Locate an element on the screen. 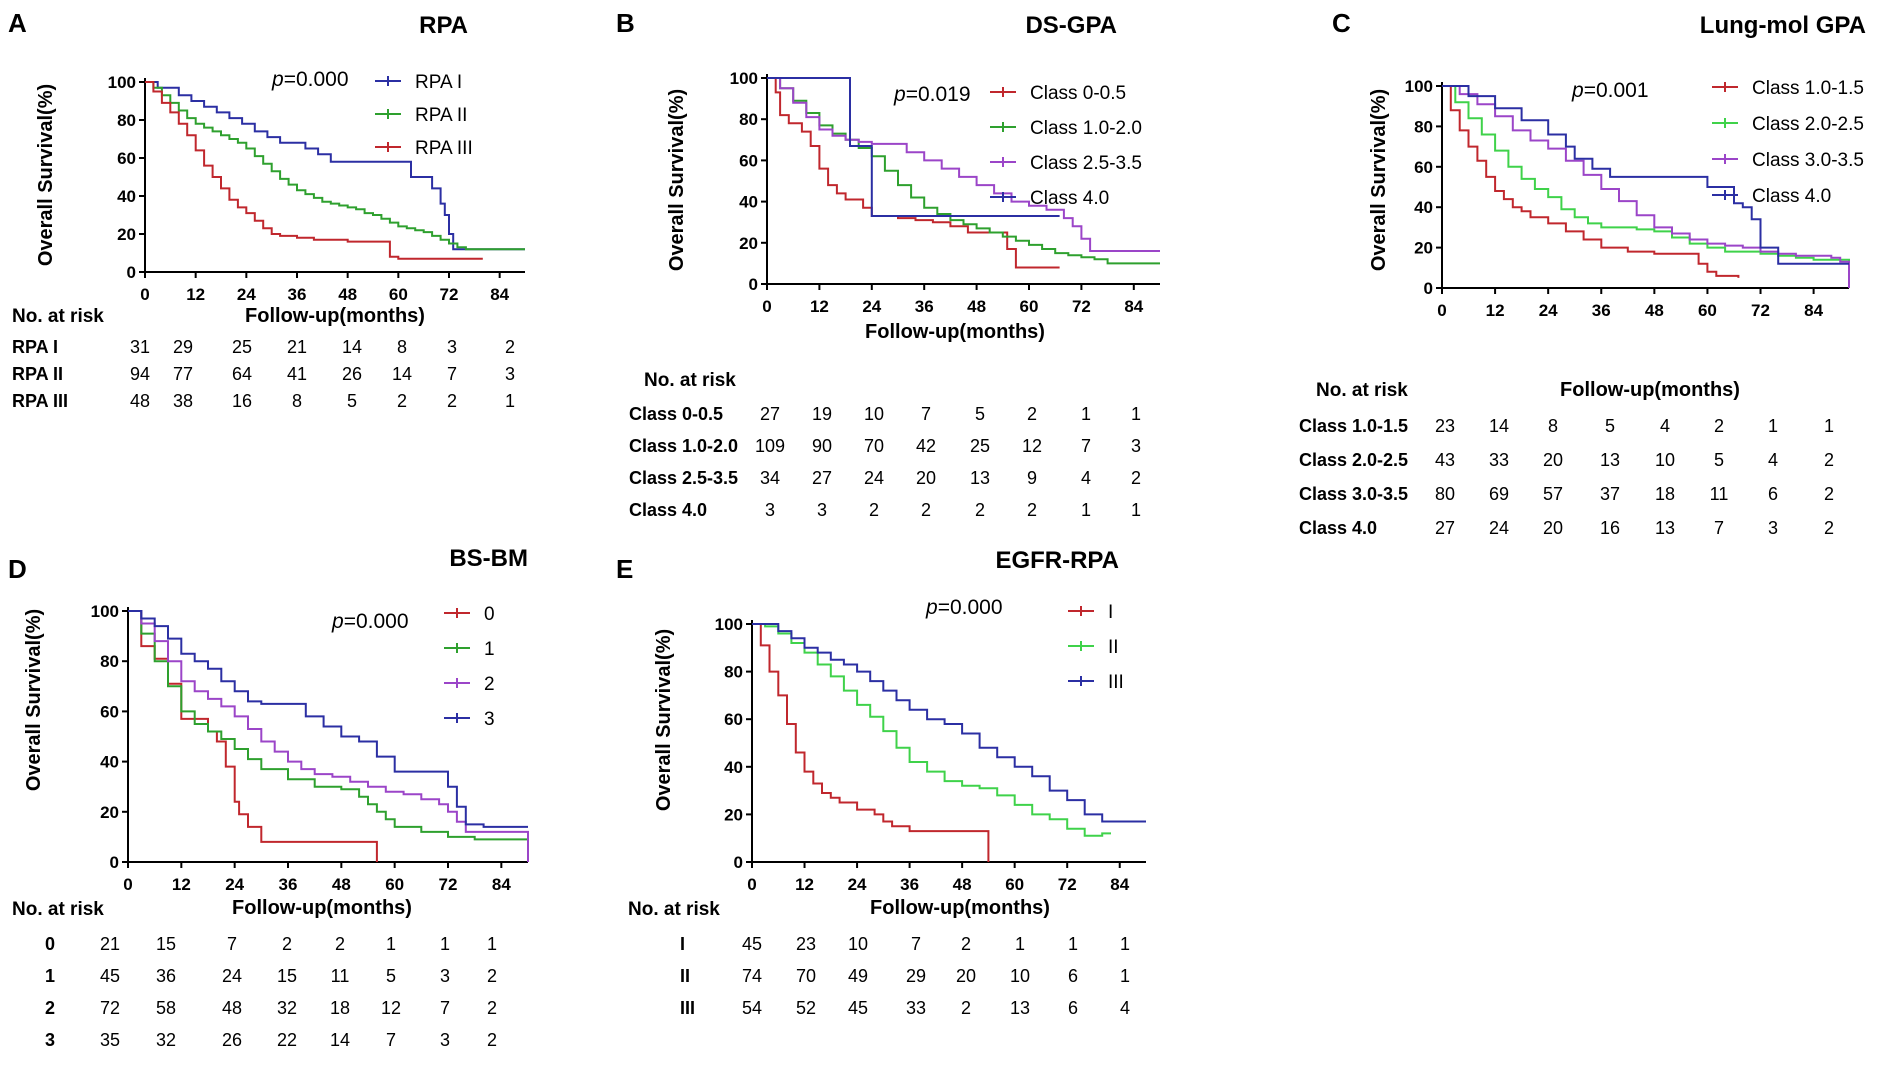 The height and width of the screenshot is (1068, 1890). legend-label: 3 is located at coordinates (489, 719).